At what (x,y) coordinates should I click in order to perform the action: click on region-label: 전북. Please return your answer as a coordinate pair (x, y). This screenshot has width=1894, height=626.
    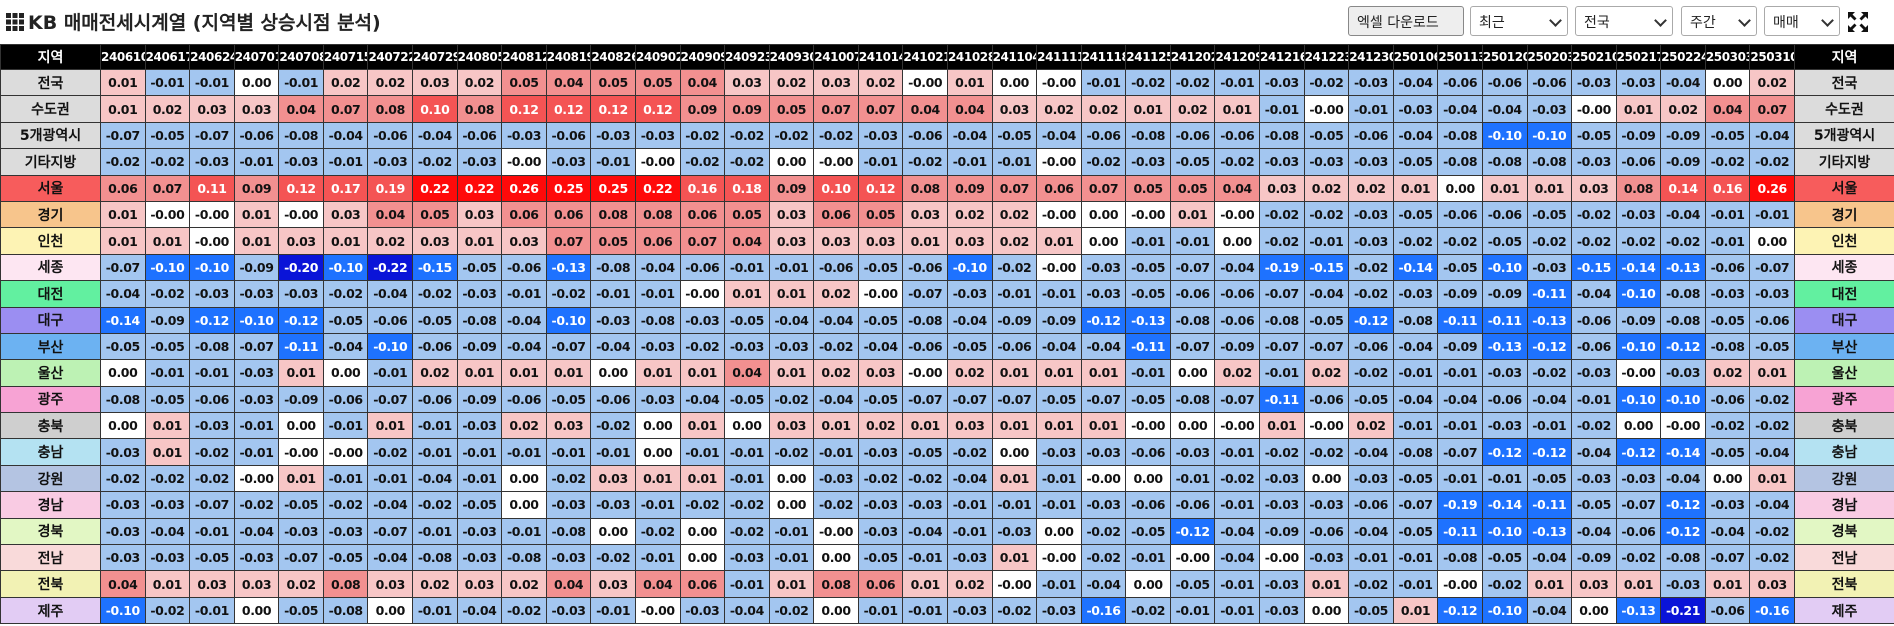
    Looking at the image, I should click on (1843, 584).